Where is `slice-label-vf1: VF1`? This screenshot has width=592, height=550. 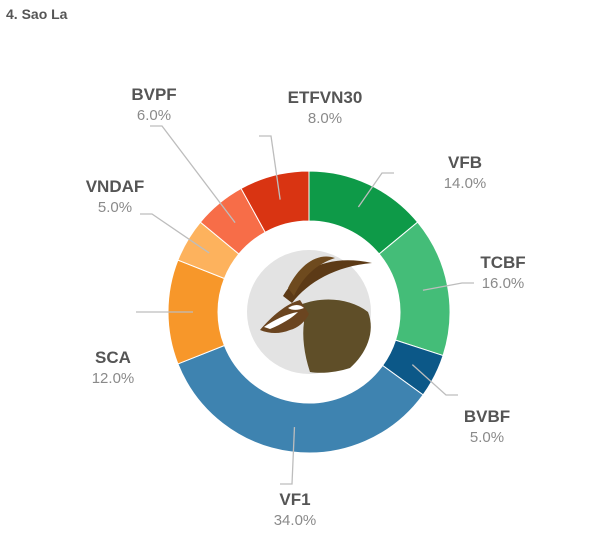 slice-label-vf1: VF1 is located at coordinates (294, 499).